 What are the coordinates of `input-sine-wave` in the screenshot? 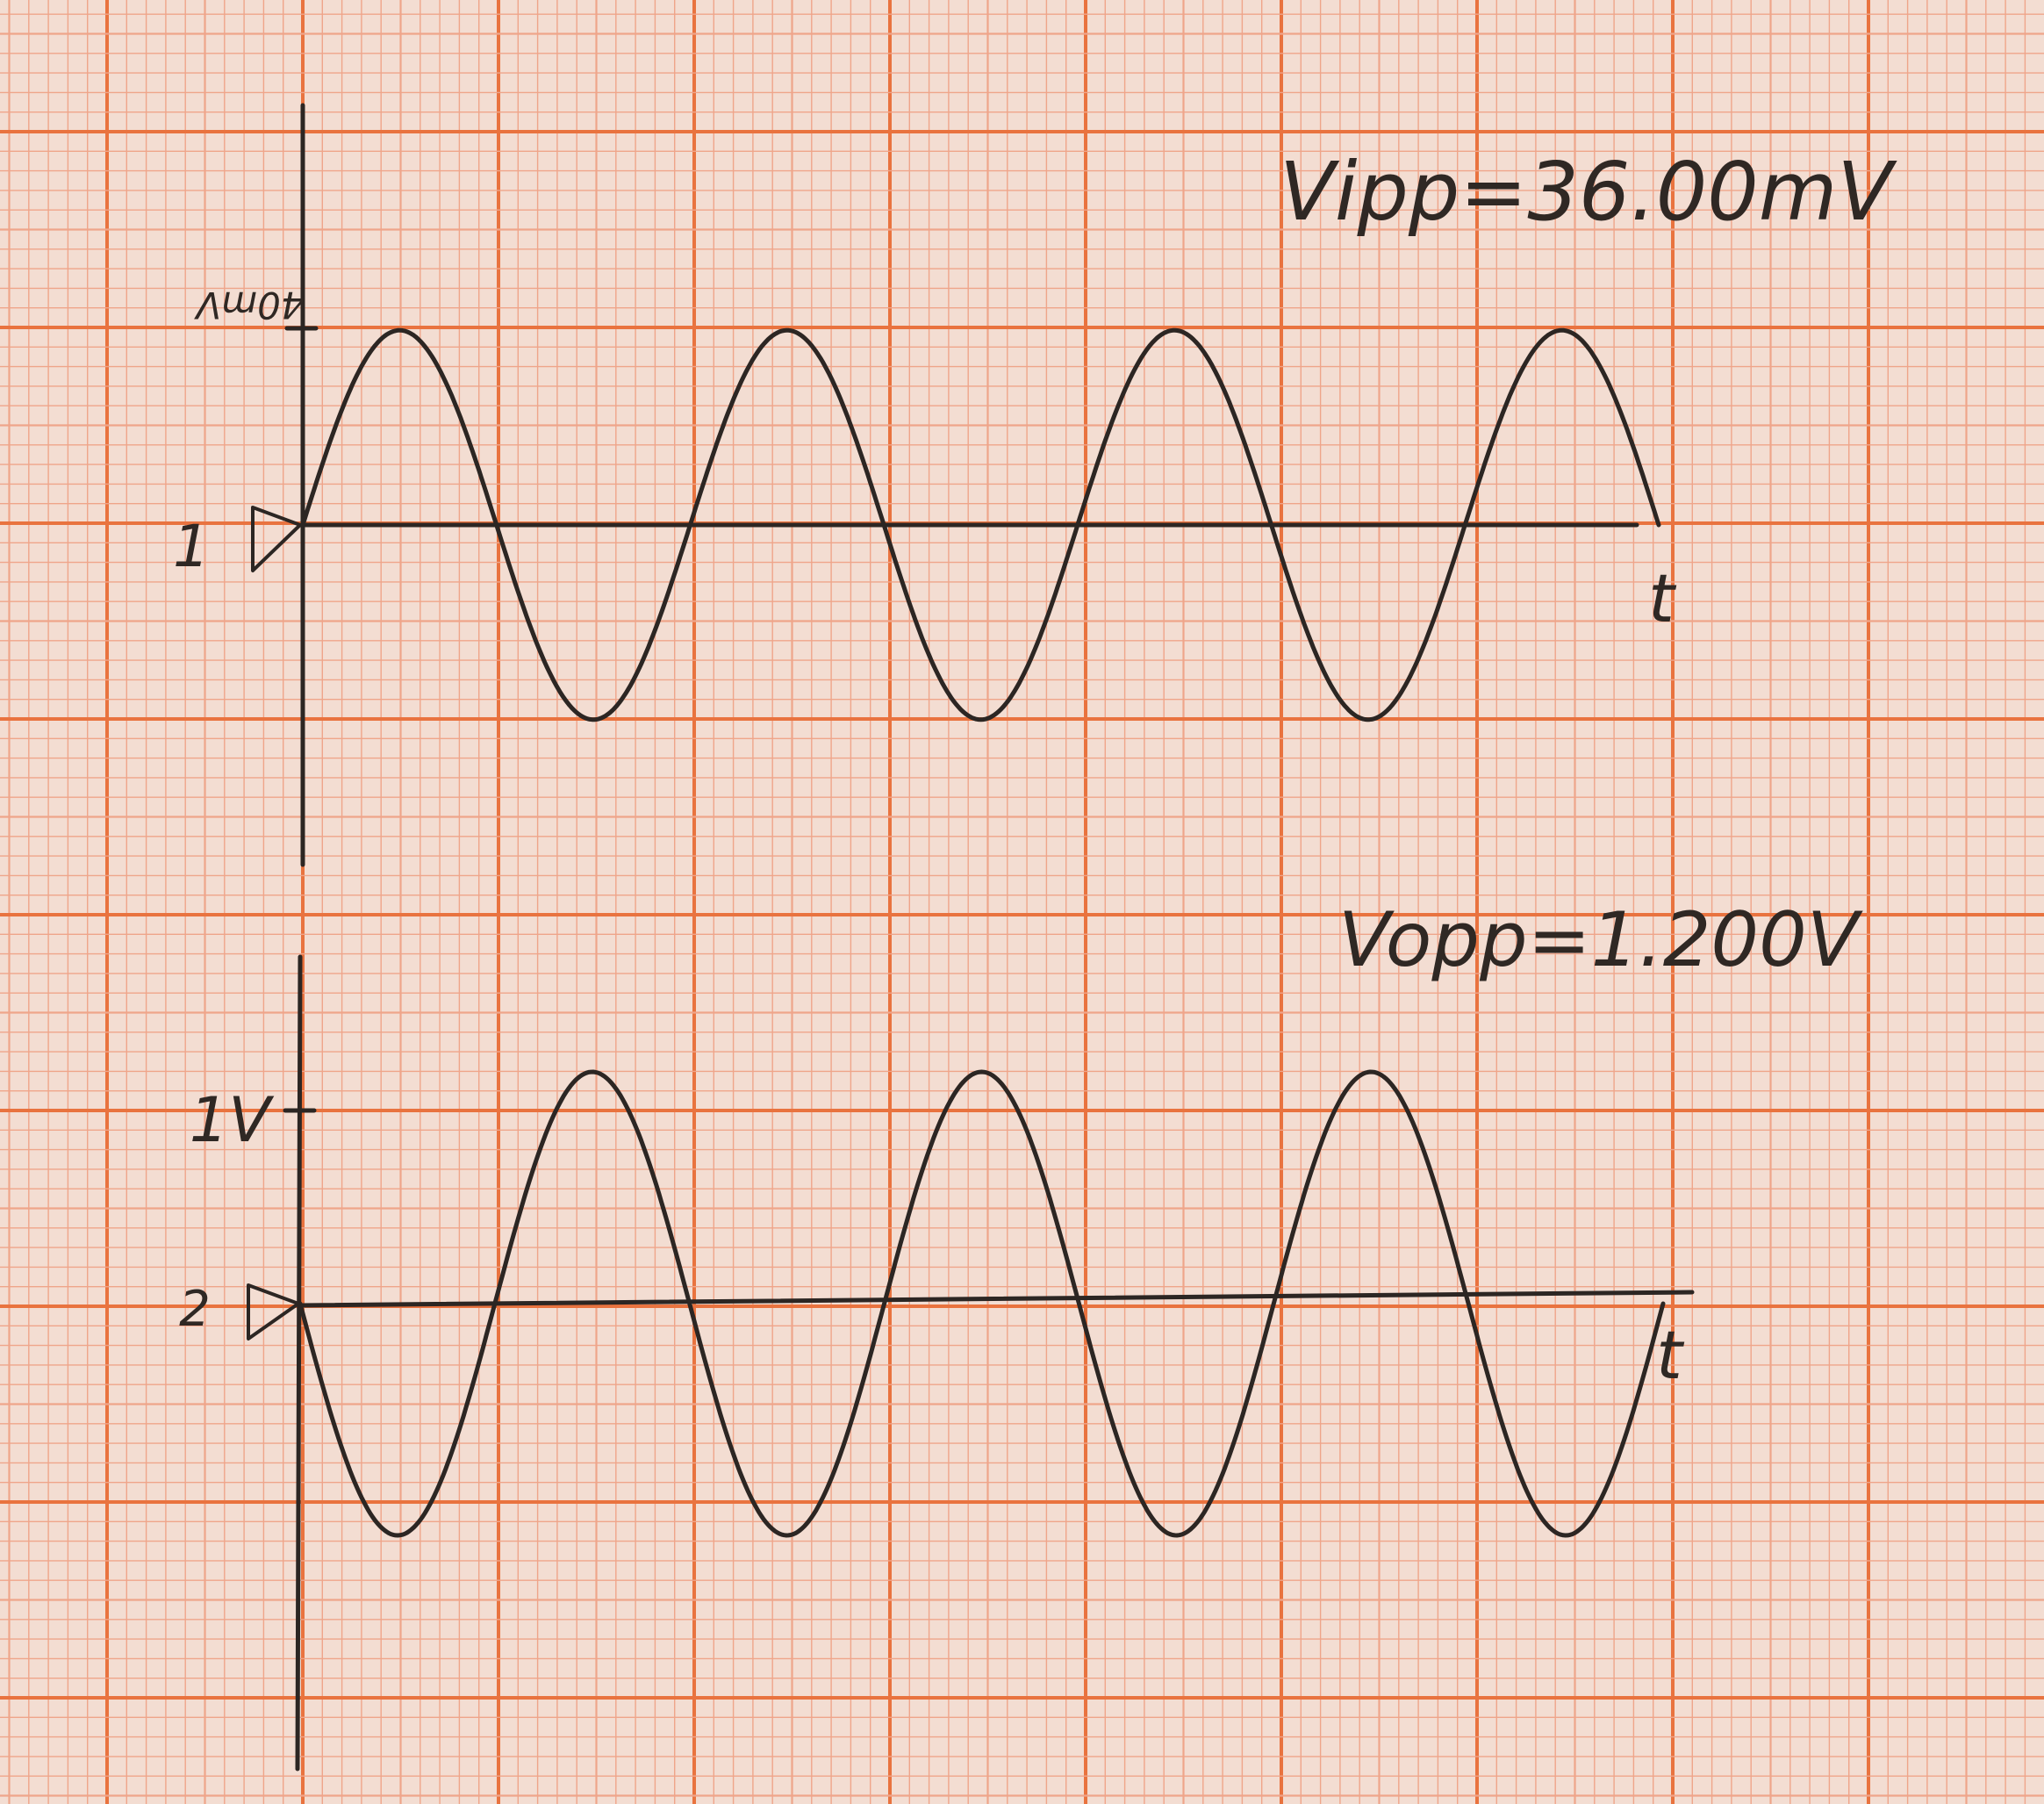 It's located at (981, 524).